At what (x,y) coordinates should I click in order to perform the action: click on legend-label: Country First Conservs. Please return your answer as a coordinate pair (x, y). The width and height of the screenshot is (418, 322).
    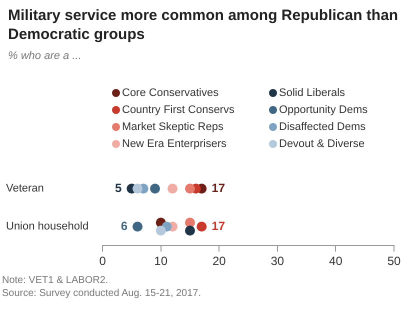
    Looking at the image, I should click on (178, 110).